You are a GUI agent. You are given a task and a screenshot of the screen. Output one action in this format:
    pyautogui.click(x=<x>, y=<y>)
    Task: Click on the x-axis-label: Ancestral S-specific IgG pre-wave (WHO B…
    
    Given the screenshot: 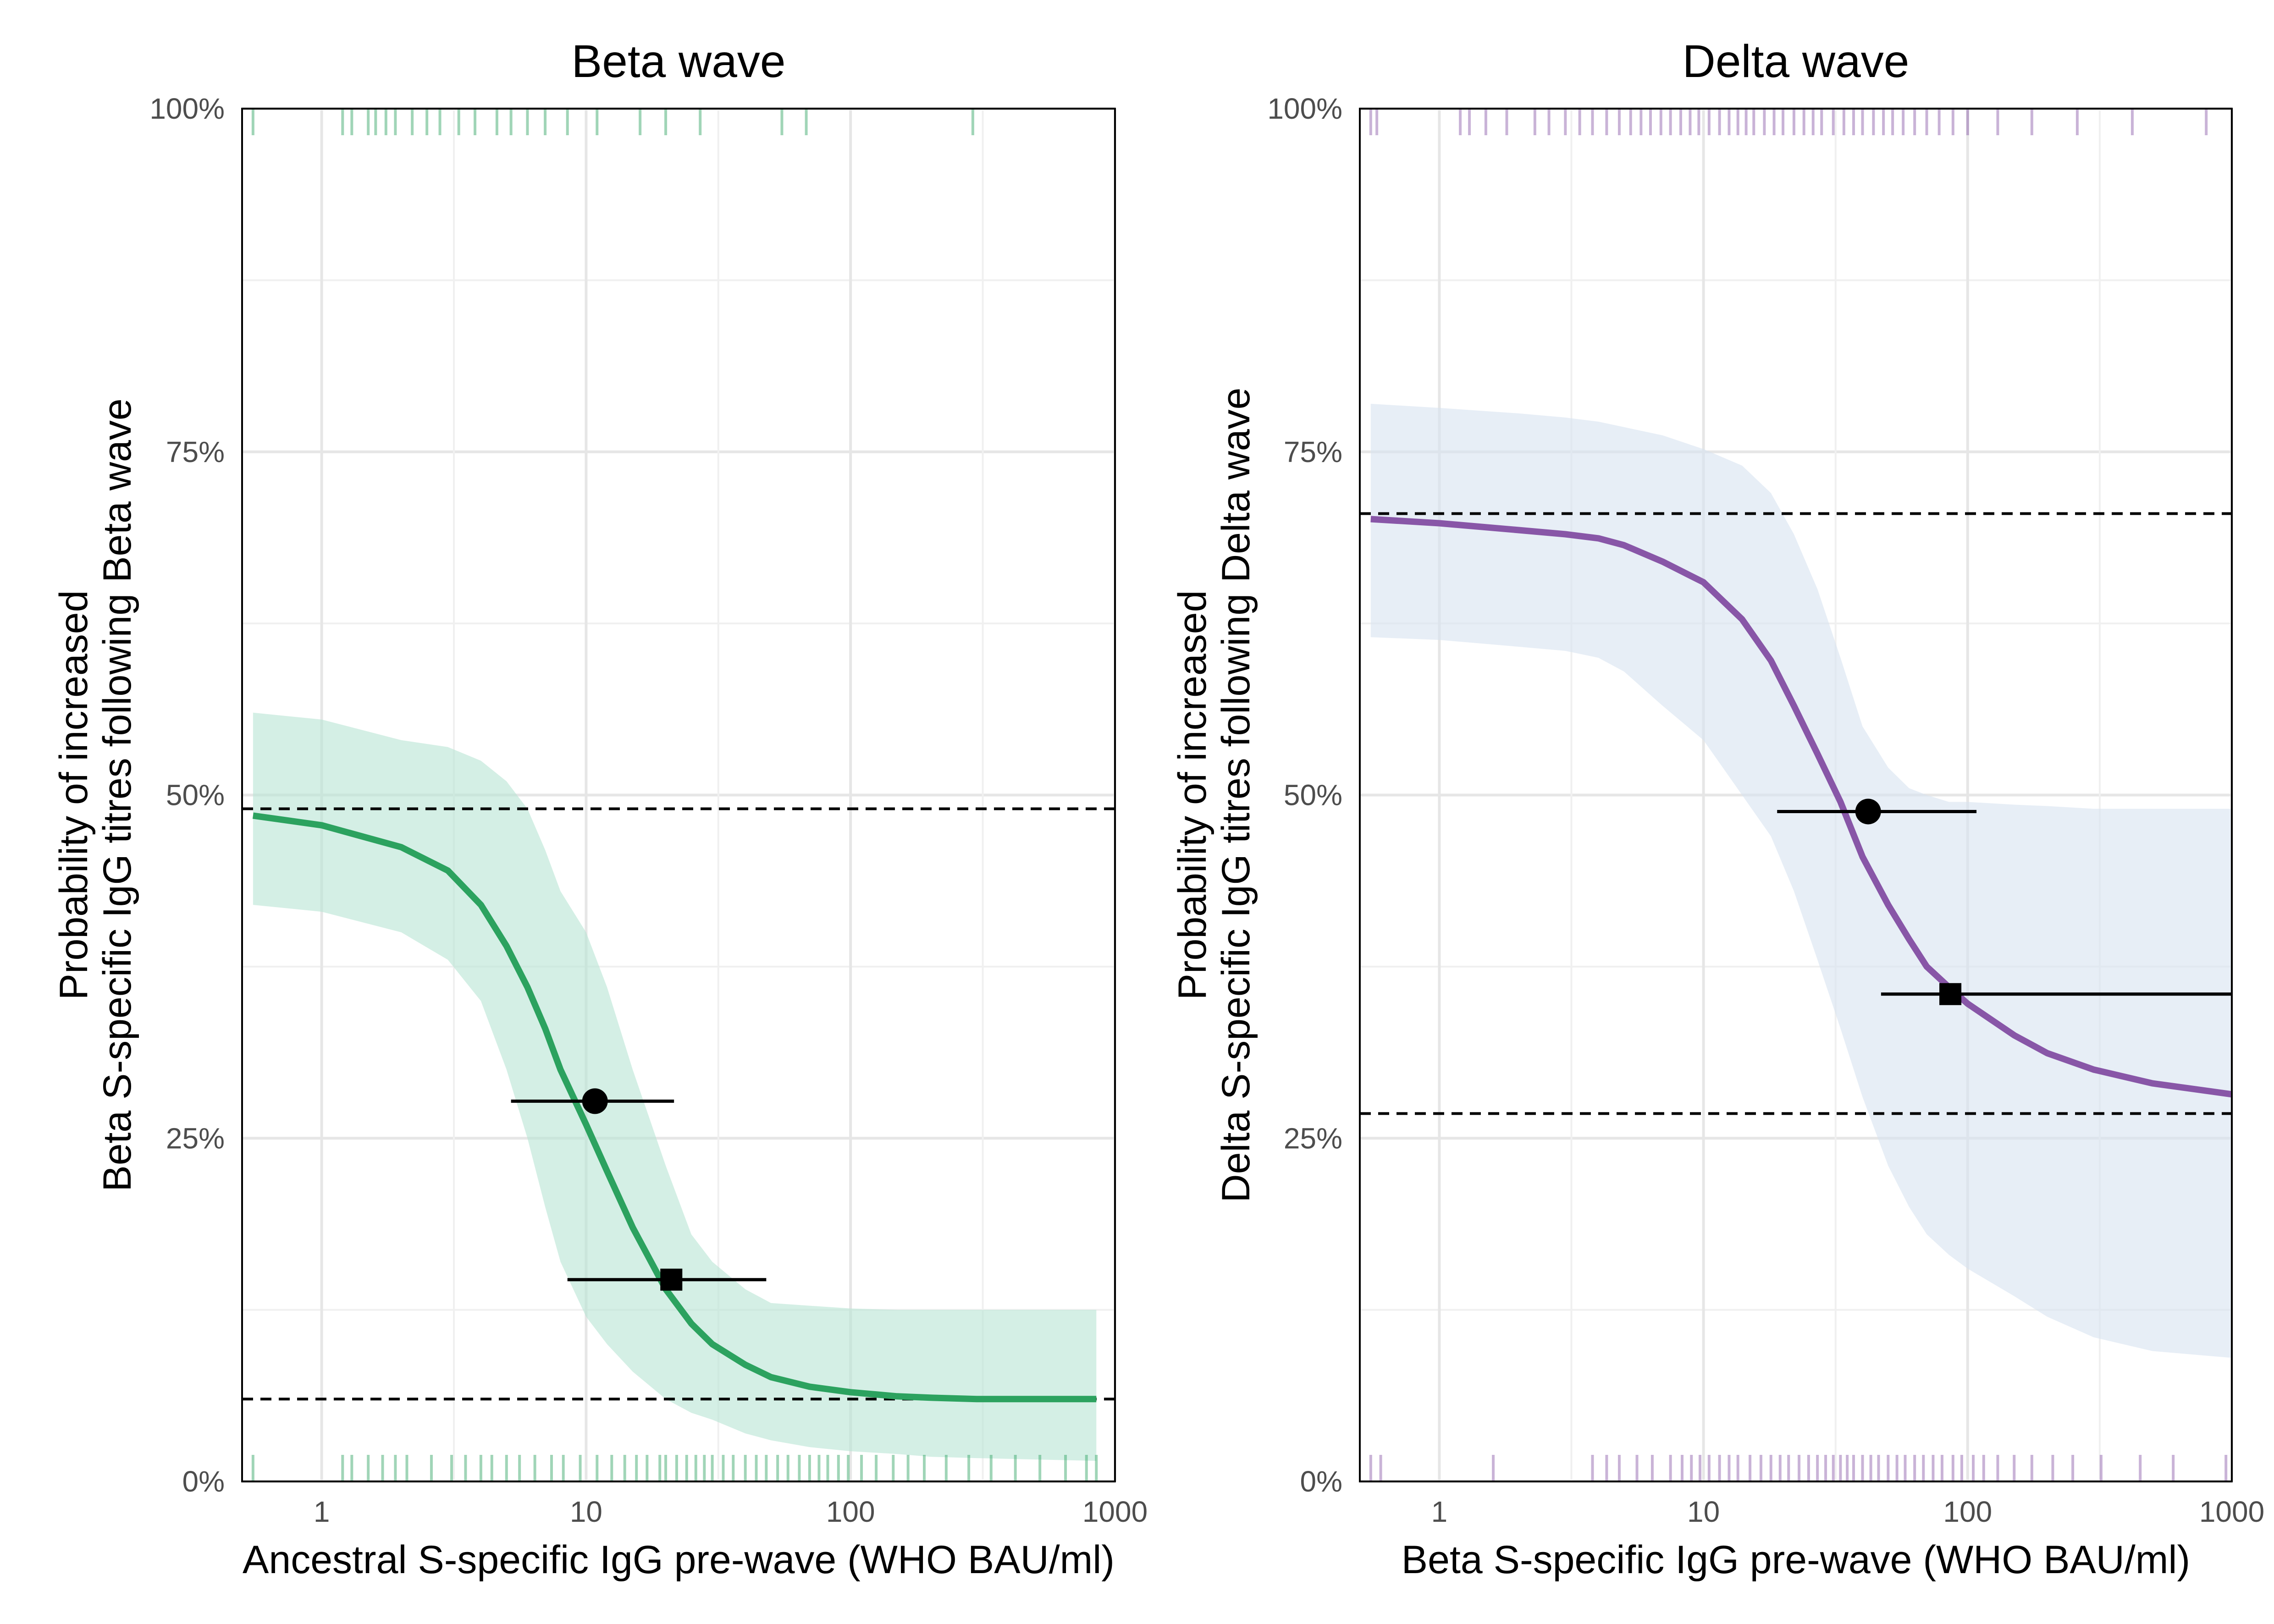 What is the action you would take?
    pyautogui.click(x=679, y=1560)
    